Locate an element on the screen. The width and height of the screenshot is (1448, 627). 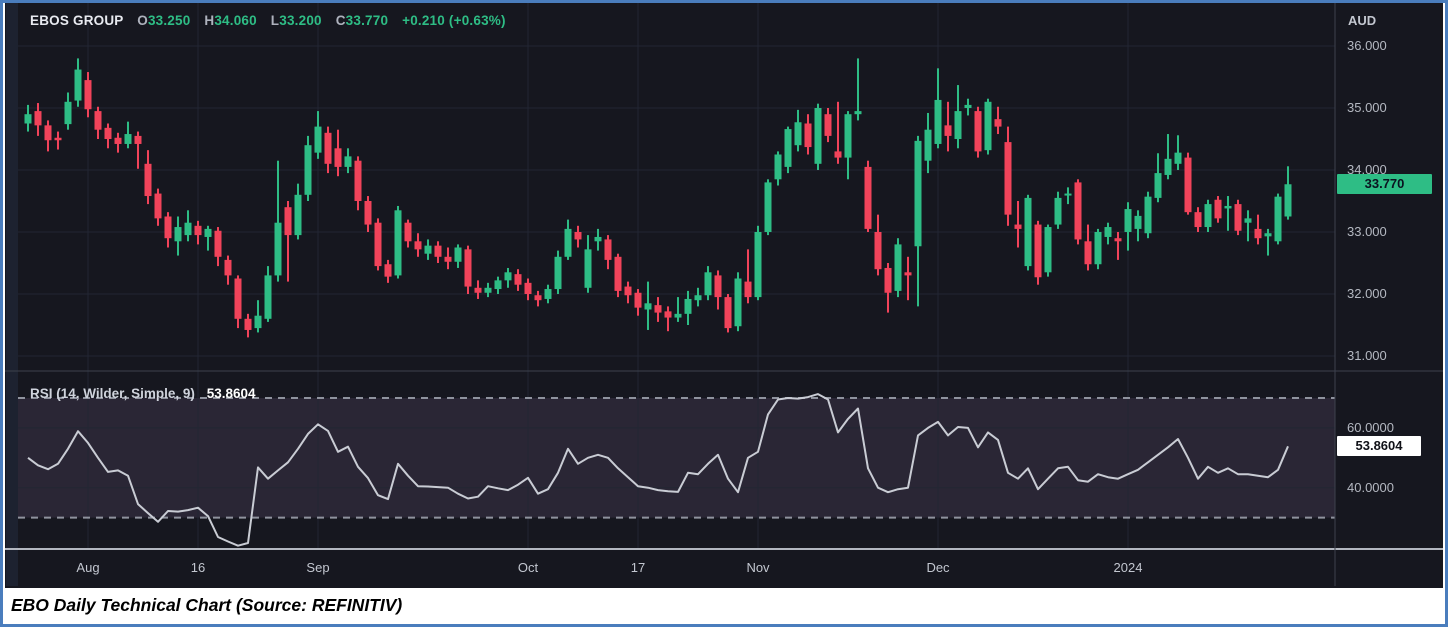
symbol-name: EBOS GROUP is located at coordinates (77, 20).